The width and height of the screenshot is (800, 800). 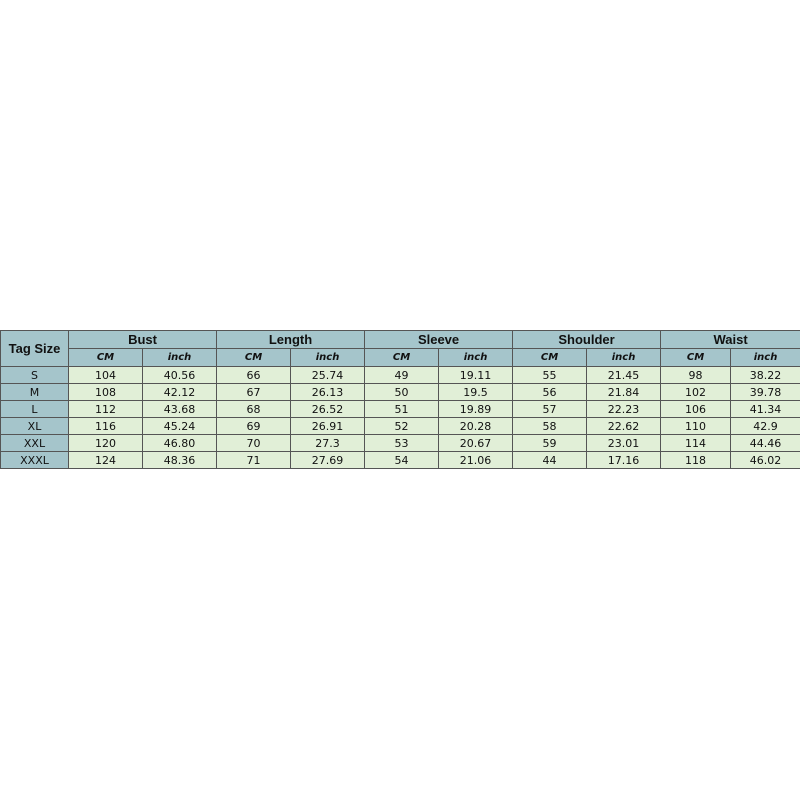 I want to click on value-cell: 22.23, so click(x=624, y=409).